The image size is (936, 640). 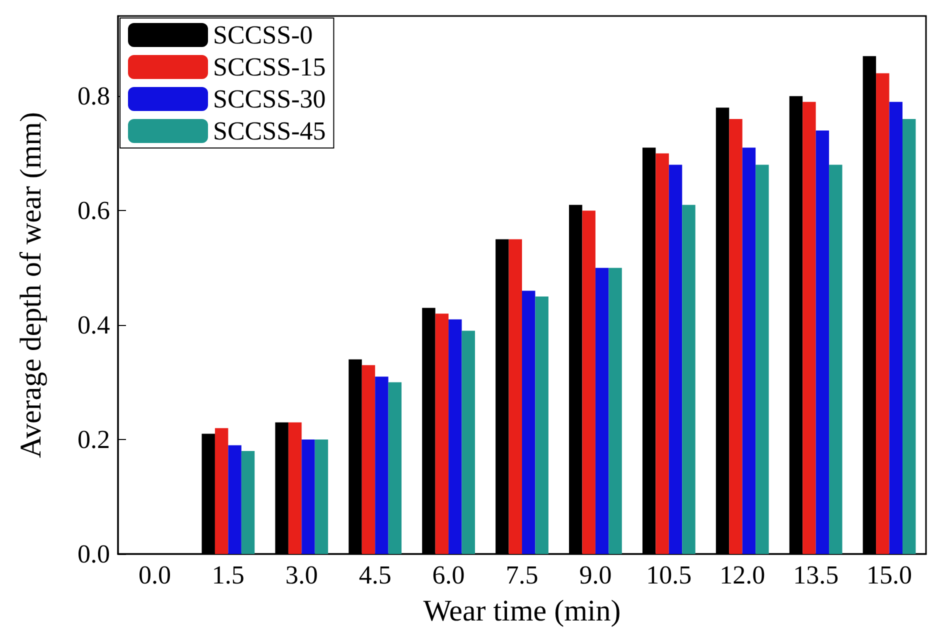 I want to click on x-tick-label: 15.0, so click(x=889, y=575).